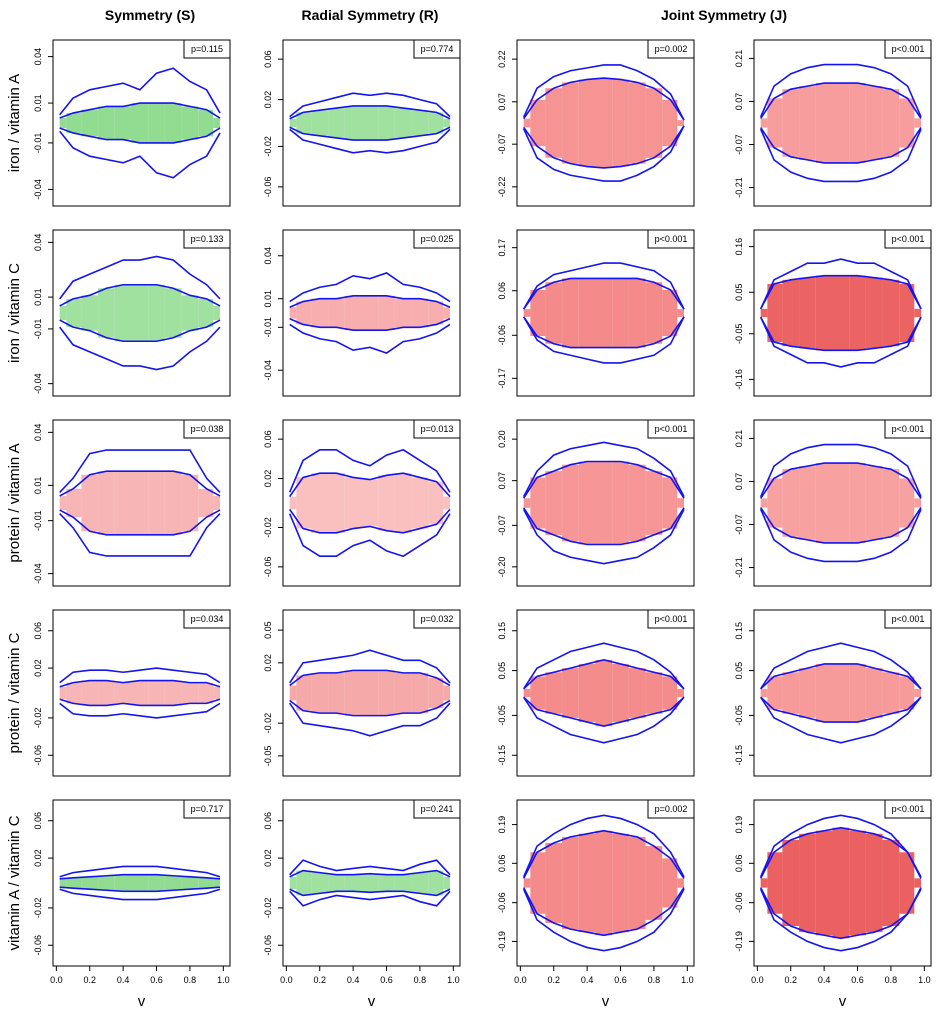 Image resolution: width=941 pixels, height=1020 pixels. Describe the element at coordinates (520, 980) in the screenshot. I see `x-tick-label: 0.0` at that location.